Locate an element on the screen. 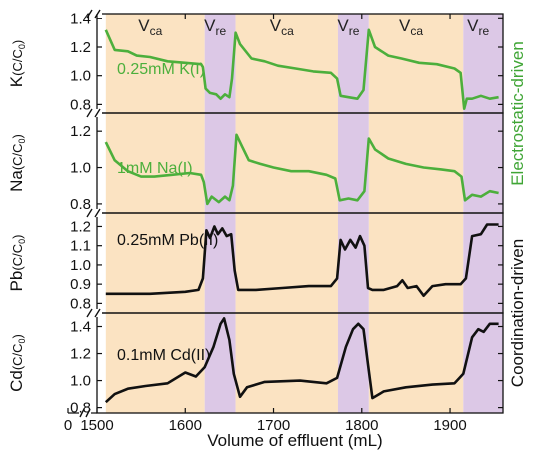 The width and height of the screenshot is (535, 464). side-label: Electrostatic-driven is located at coordinates (517, 113).